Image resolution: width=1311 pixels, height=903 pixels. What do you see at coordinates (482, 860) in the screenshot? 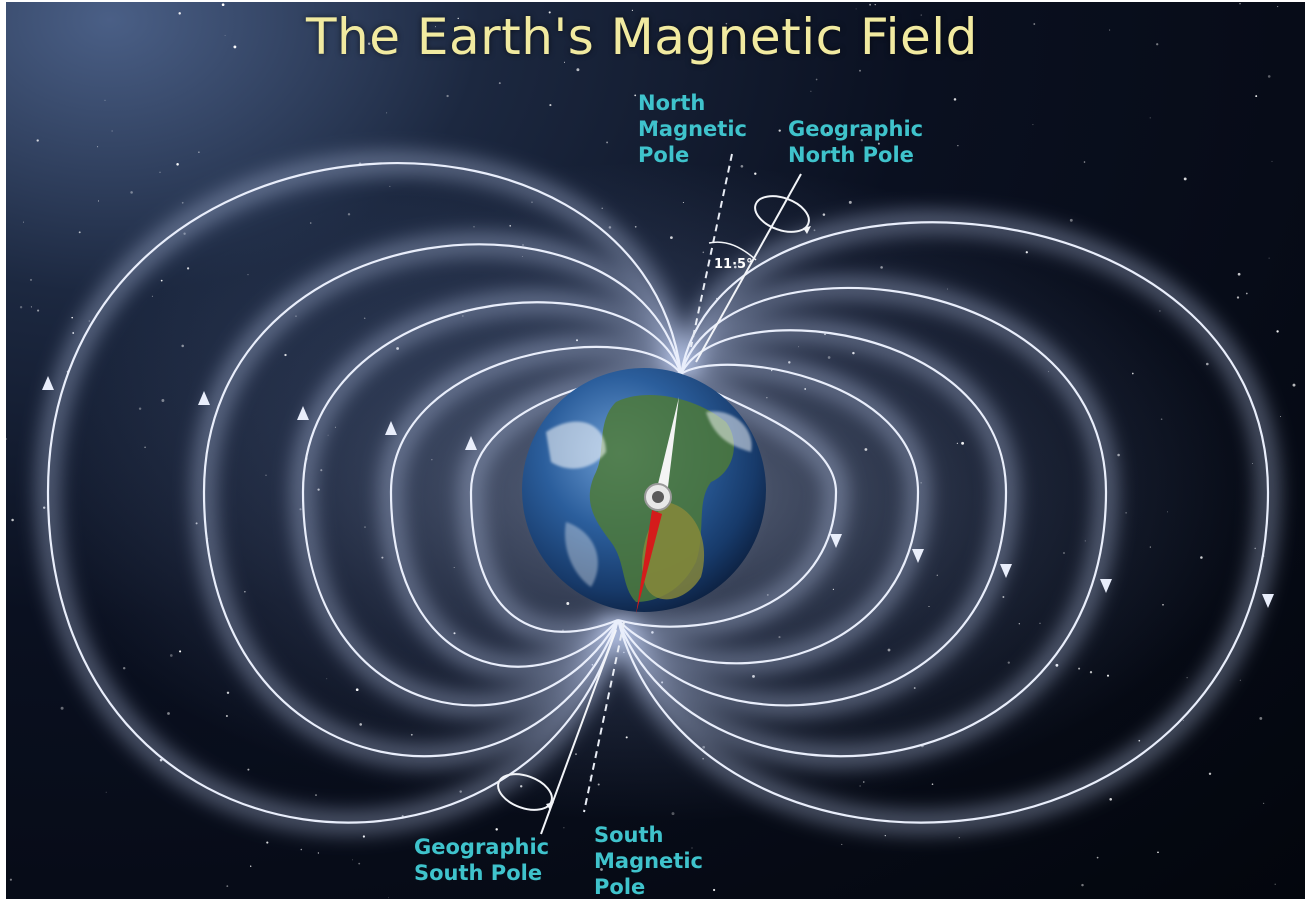
I see `label-geographic-south-pole: Geographic South Pole` at bounding box center [482, 860].